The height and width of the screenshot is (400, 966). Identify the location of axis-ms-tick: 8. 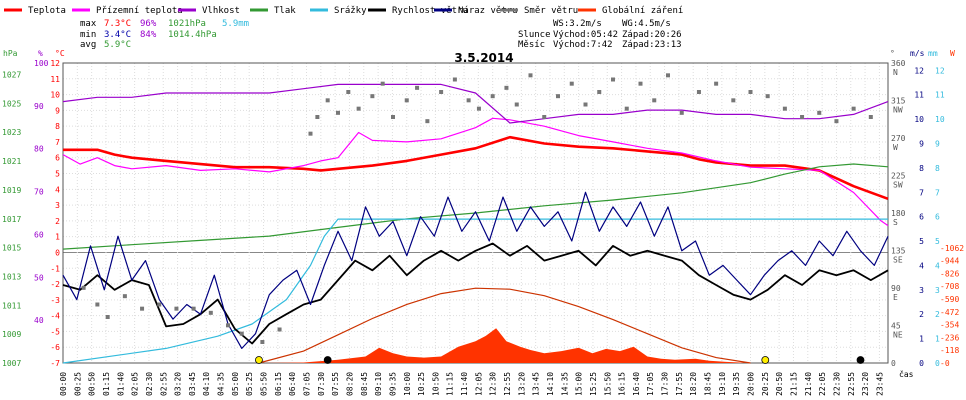
(921, 168).